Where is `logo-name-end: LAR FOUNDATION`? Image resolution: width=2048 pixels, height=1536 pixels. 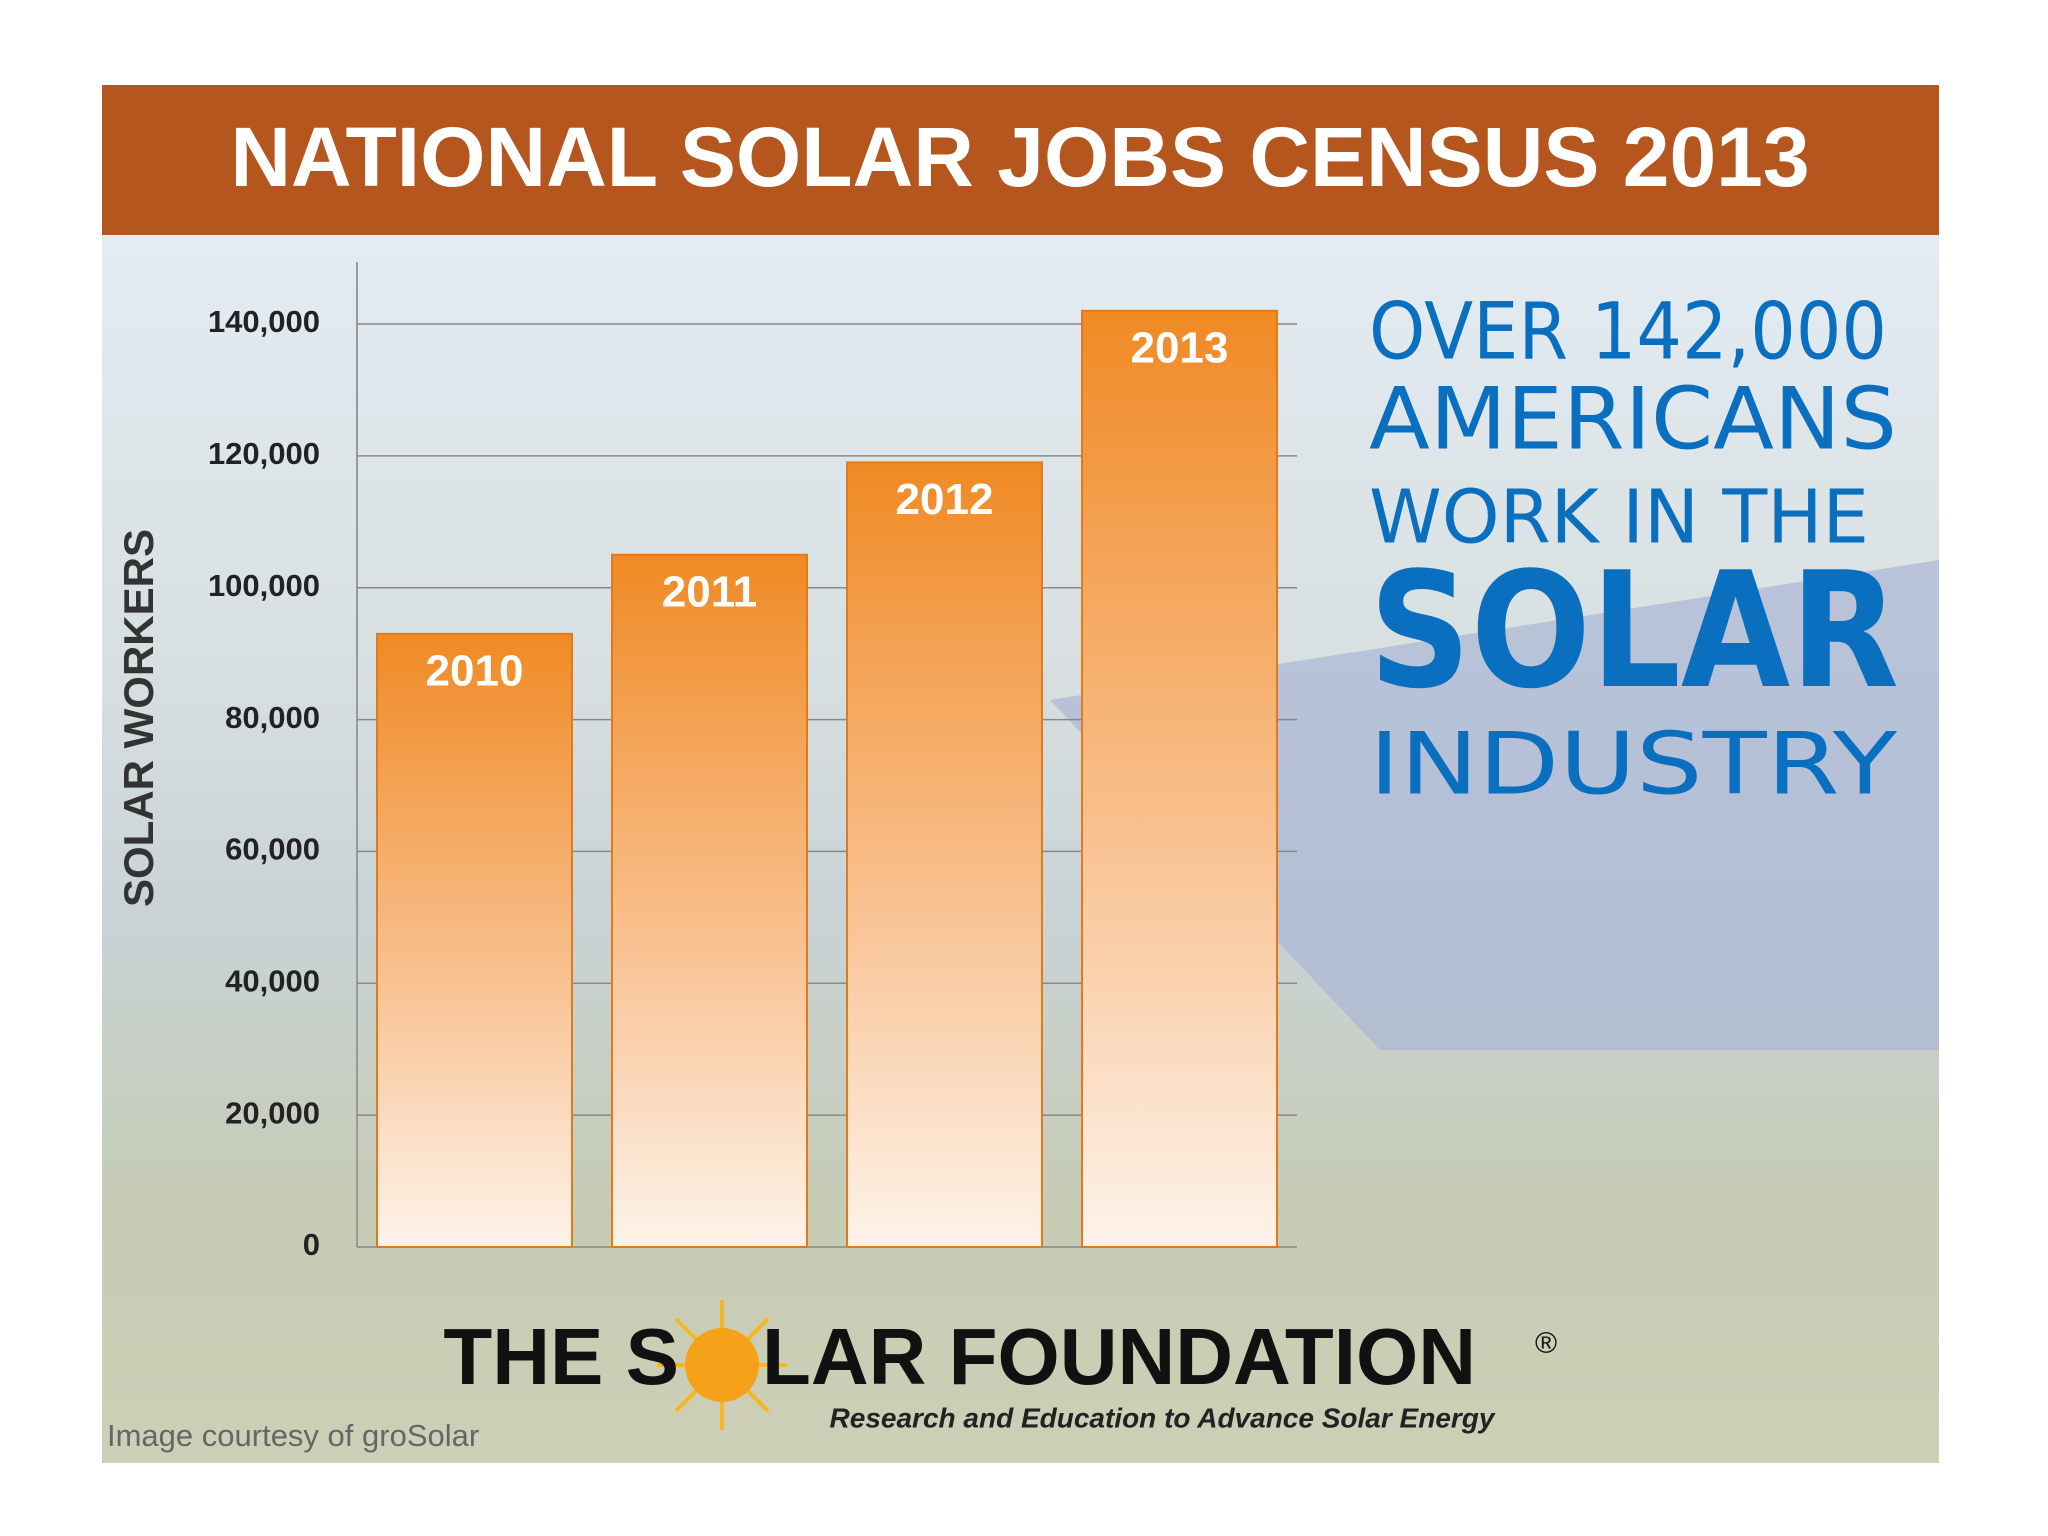
logo-name-end: LAR FOUNDATION is located at coordinates (1119, 1356).